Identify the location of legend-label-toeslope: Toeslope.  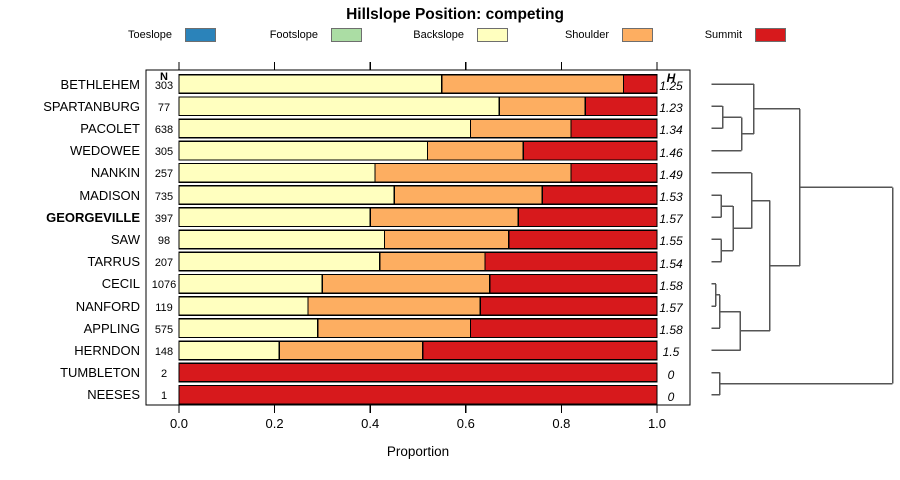
(149, 35).